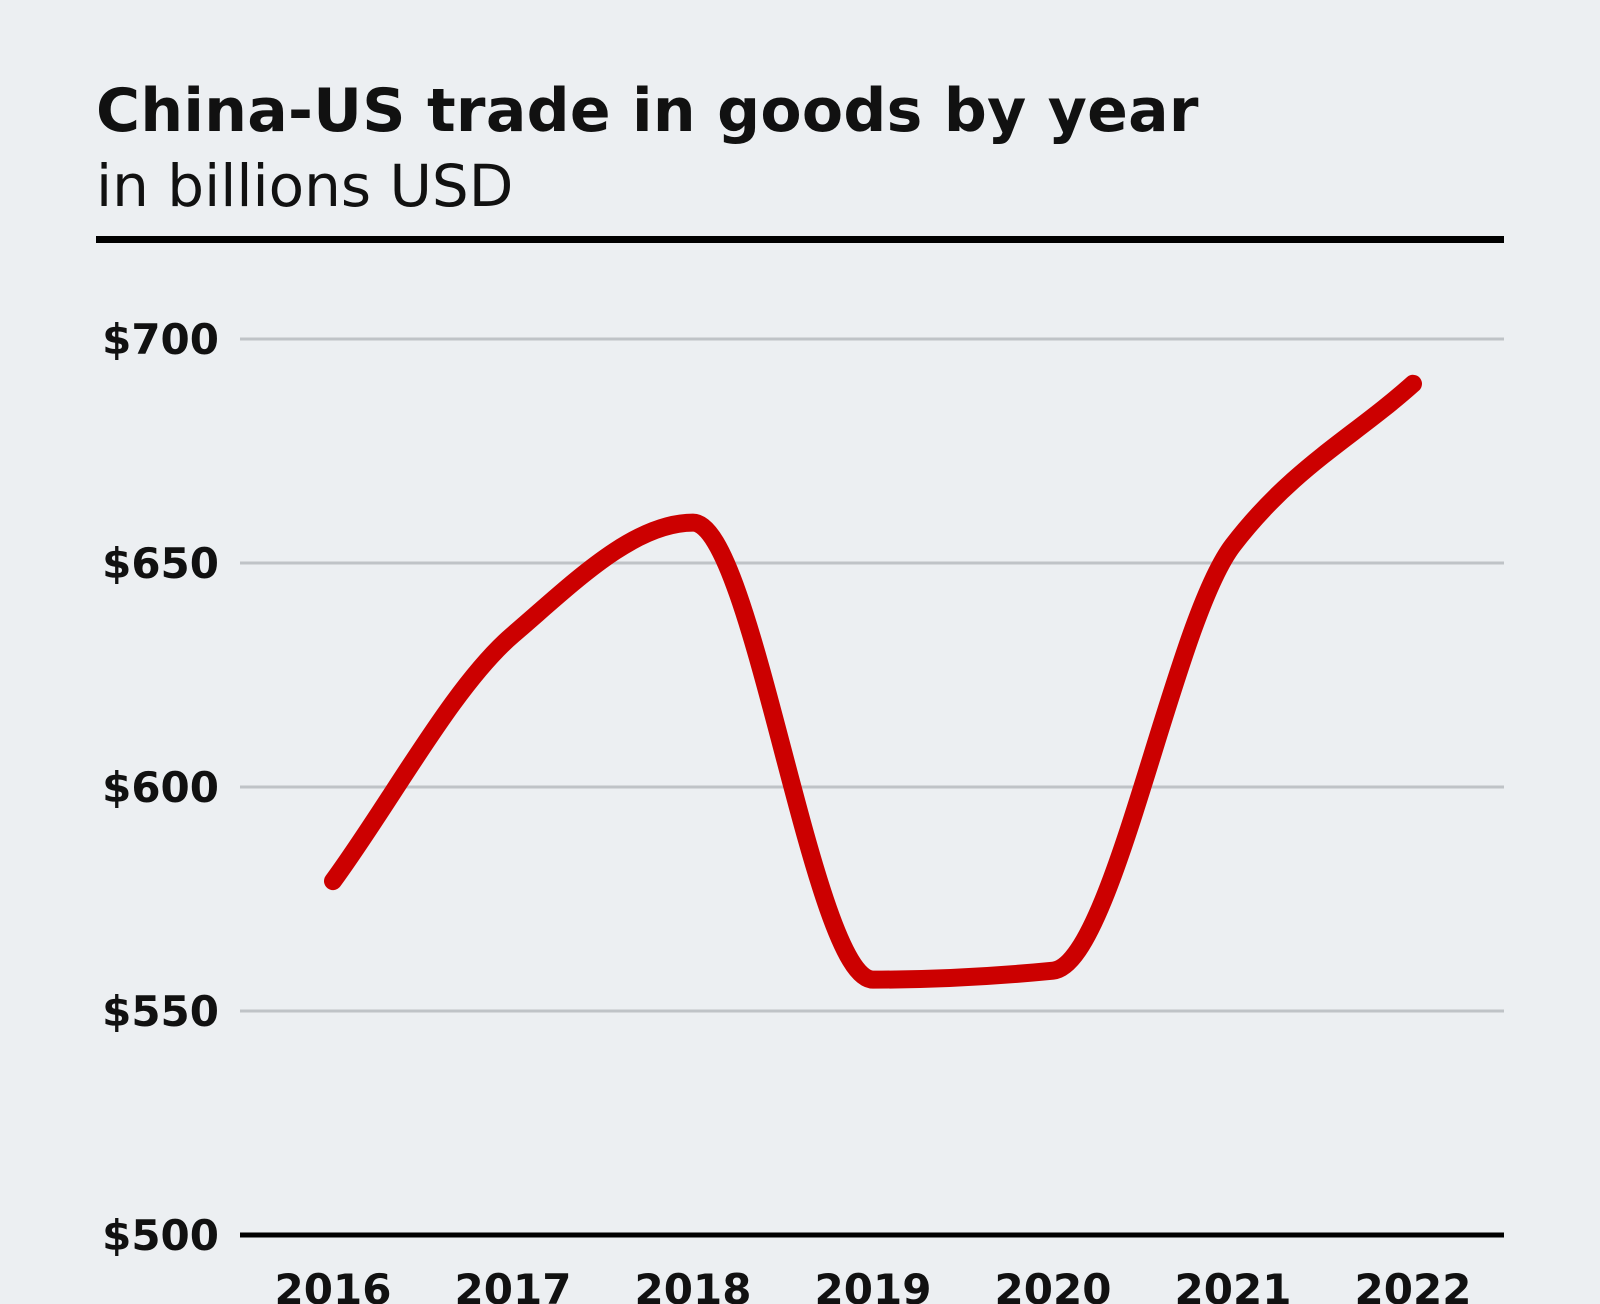 This screenshot has height=1304, width=1600. What do you see at coordinates (1233, 1284) in the screenshot?
I see `x-tick-label-2021: 2021` at bounding box center [1233, 1284].